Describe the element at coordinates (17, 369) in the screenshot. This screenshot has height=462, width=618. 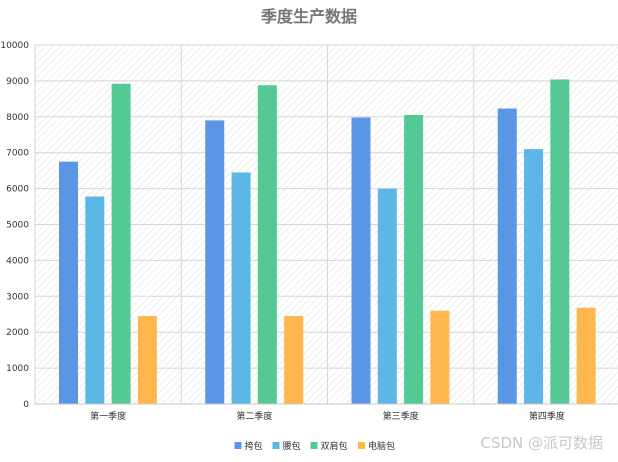
I see `y-tick-label: 1000` at that location.